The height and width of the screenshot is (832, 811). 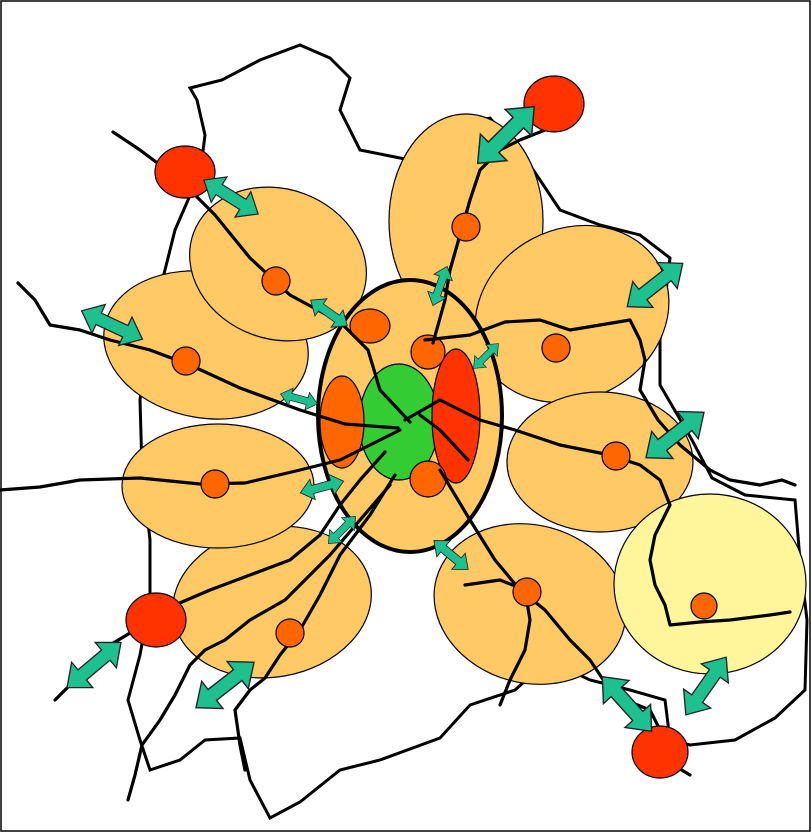 I want to click on core-cluster, so click(x=400, y=403).